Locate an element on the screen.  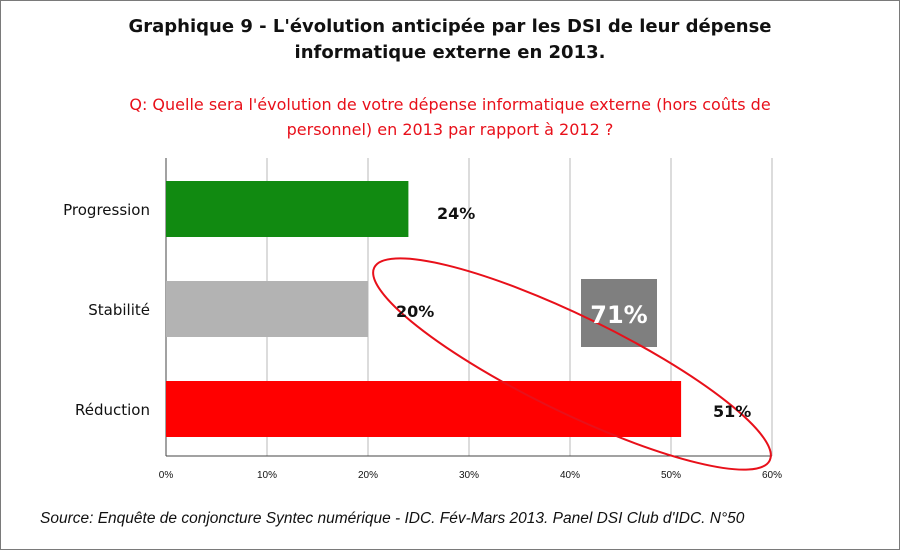
x-tick-label: 20% is located at coordinates (368, 475).